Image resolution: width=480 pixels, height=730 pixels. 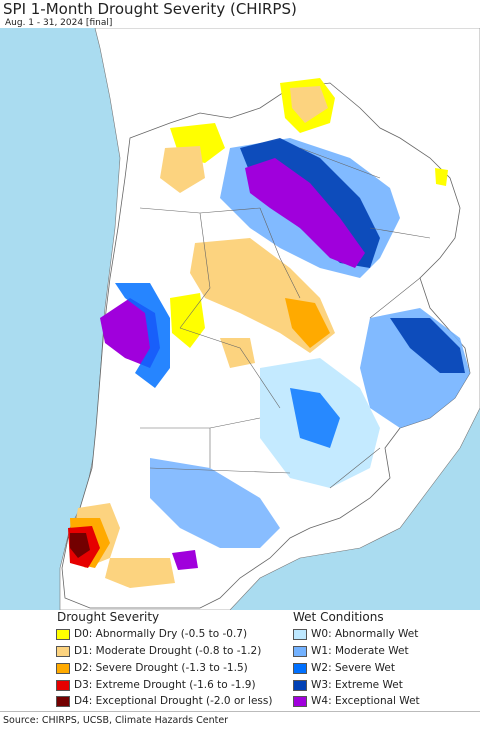 What do you see at coordinates (360, 651) in the screenshot?
I see `legend-label-w1: W1: Moderate Wet` at bounding box center [360, 651].